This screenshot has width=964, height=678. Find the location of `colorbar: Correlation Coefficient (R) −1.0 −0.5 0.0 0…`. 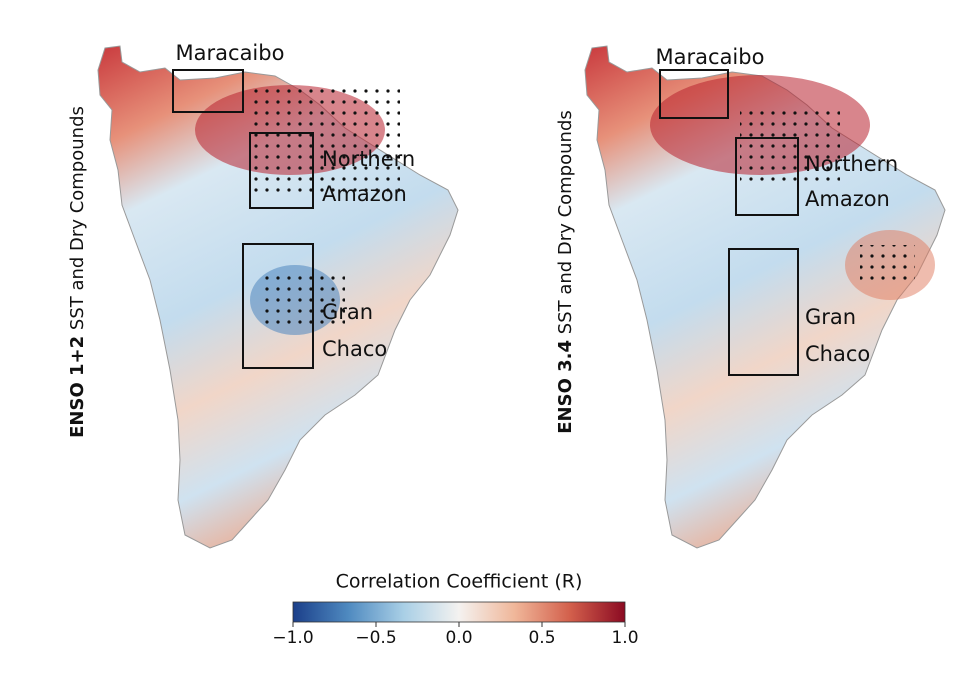

colorbar: Correlation Coefficient (R) −1.0 −0.5 0.0 0… is located at coordinates (455, 610).